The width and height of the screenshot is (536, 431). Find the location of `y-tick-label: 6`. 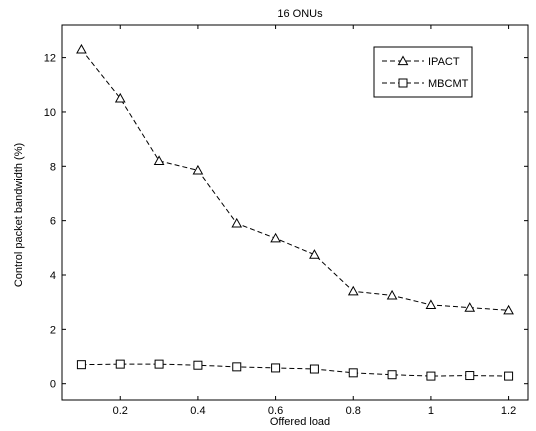

y-tick-label: 6 is located at coordinates (53, 222).